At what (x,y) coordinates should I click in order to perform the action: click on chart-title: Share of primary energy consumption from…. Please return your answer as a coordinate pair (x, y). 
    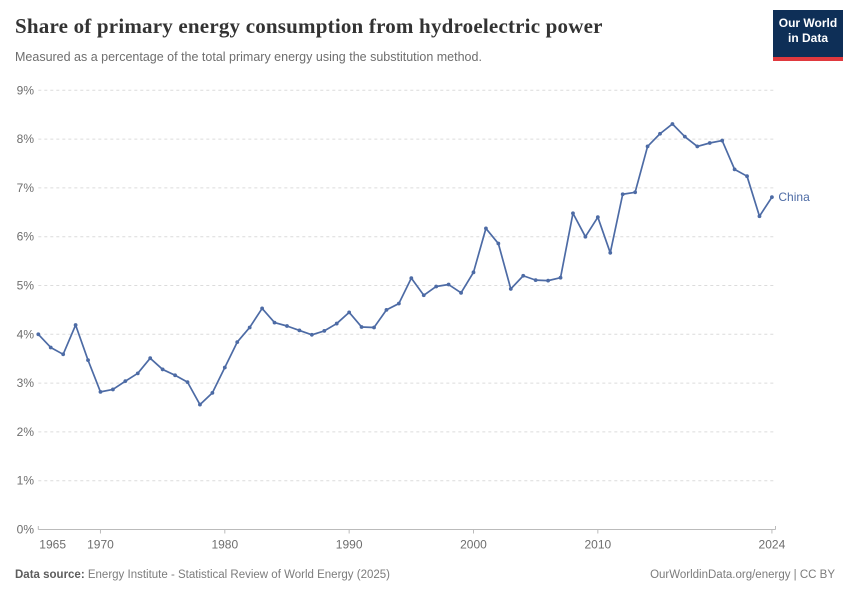
    Looking at the image, I should click on (309, 26).